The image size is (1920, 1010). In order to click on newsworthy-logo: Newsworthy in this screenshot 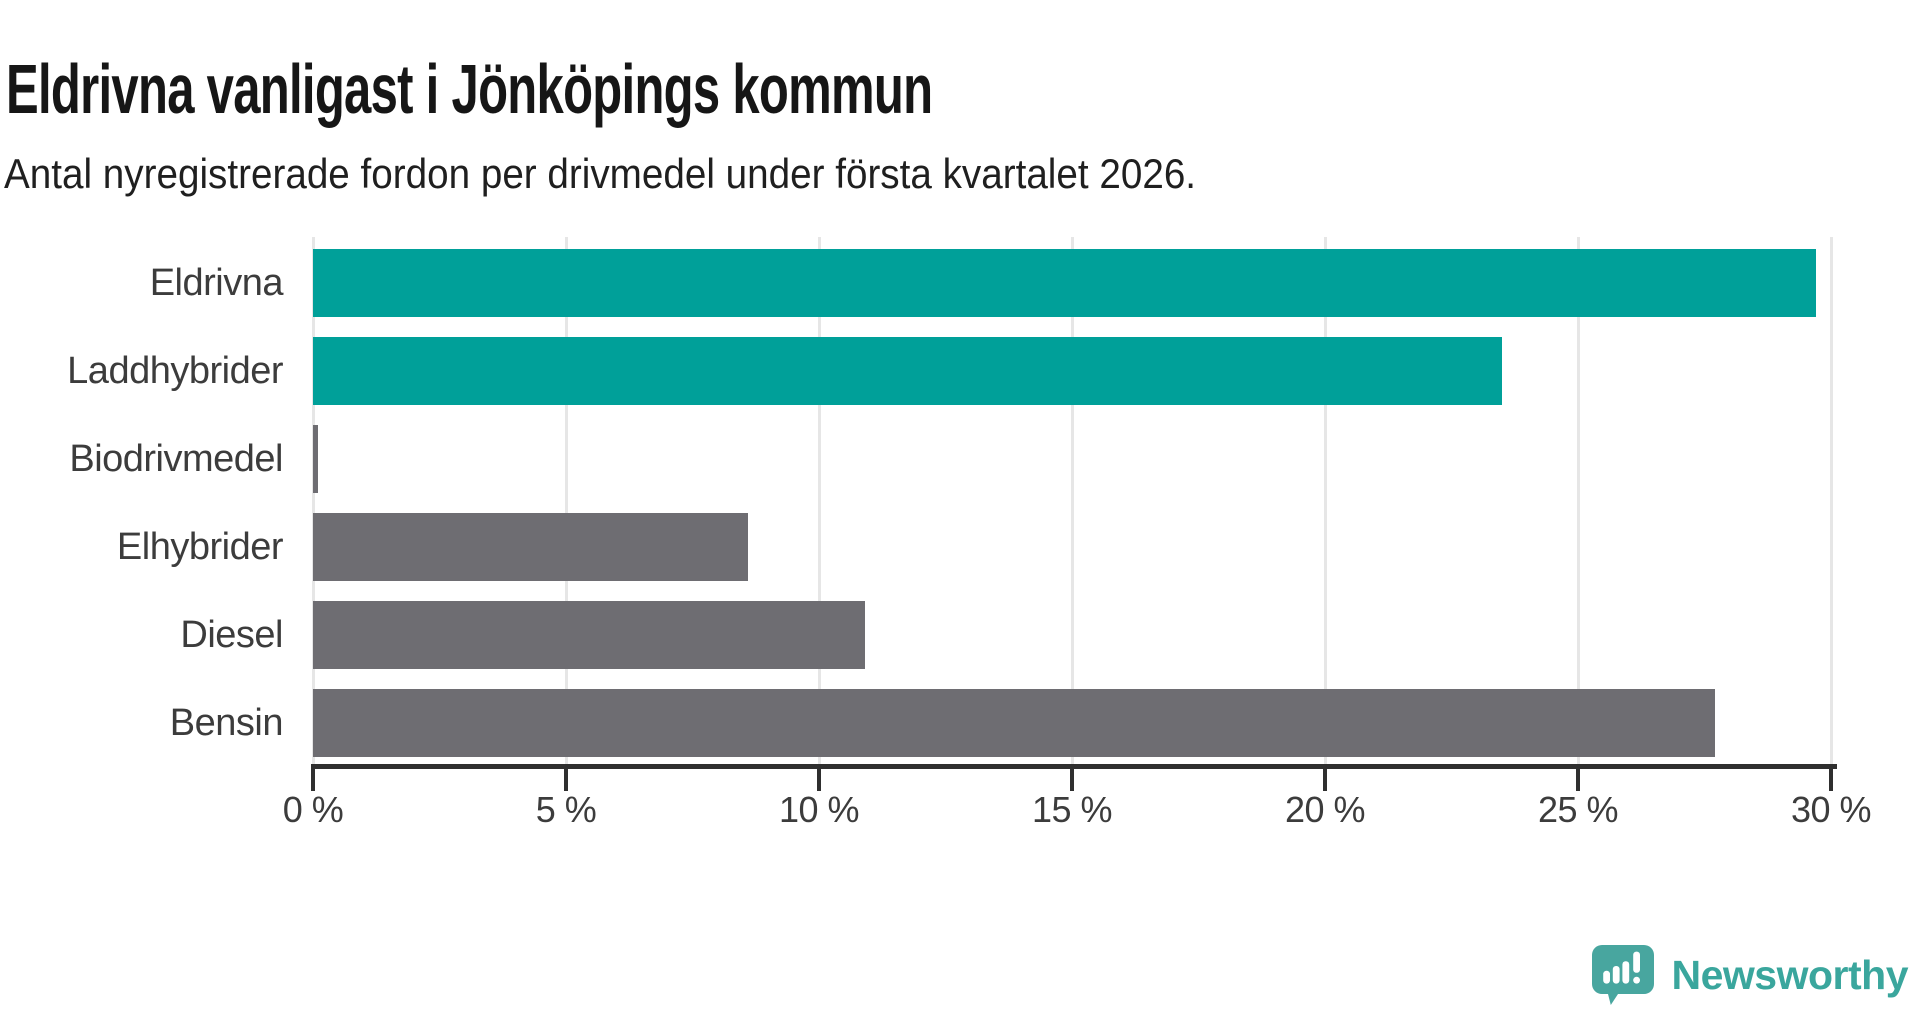, I will do `click(1749, 975)`.